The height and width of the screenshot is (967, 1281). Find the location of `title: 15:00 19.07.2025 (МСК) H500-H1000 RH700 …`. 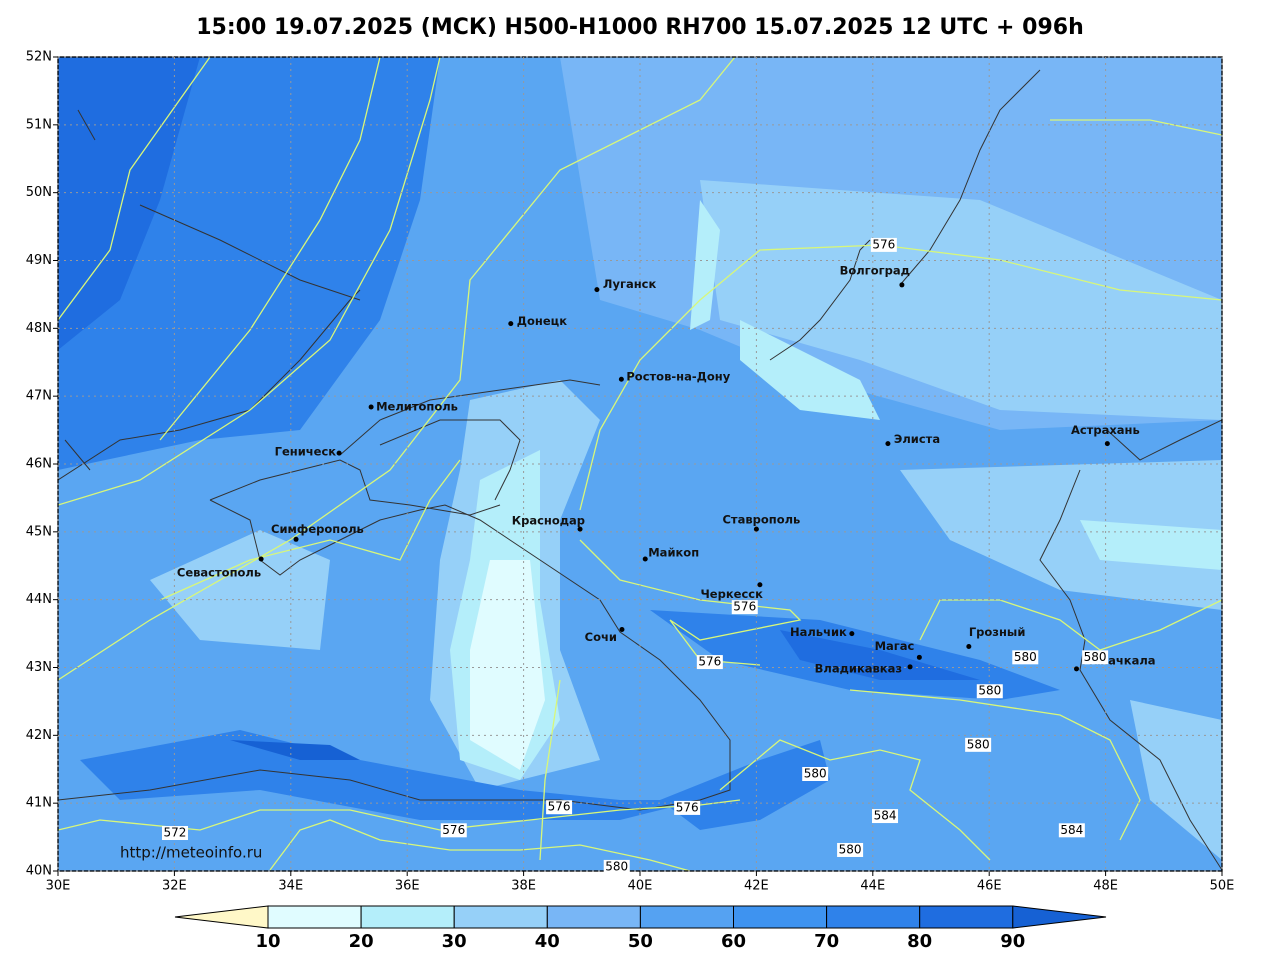

title: 15:00 19.07.2025 (МСК) H500-H1000 RH700 … is located at coordinates (639, 27).